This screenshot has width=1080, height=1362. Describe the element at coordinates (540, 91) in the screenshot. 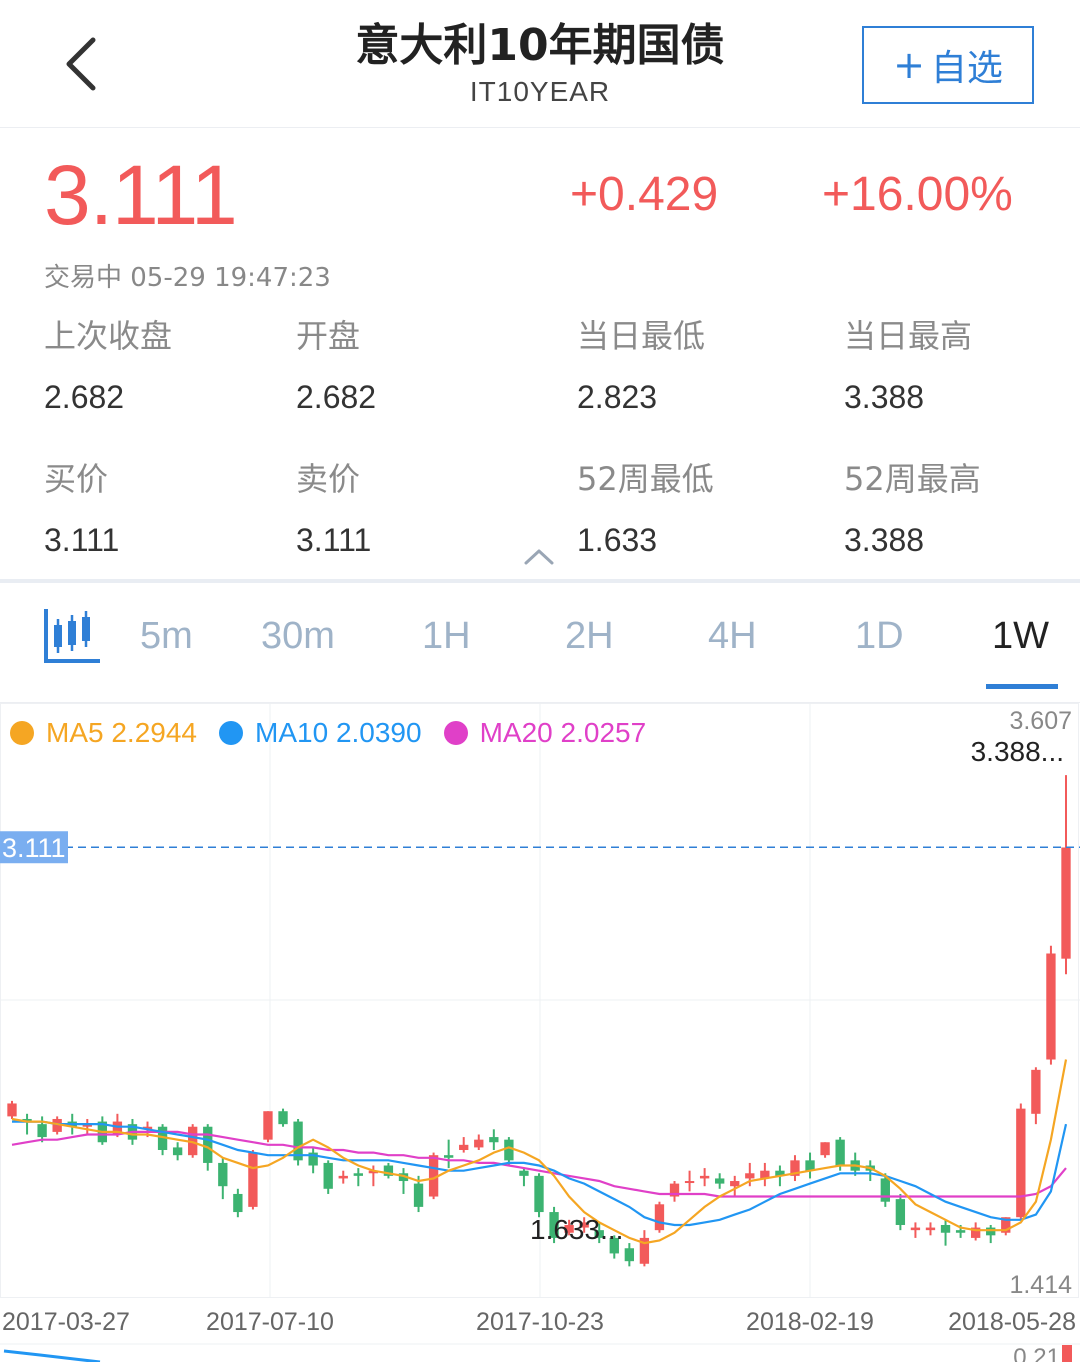

I see `symbol-code: IT10YEAR` at that location.